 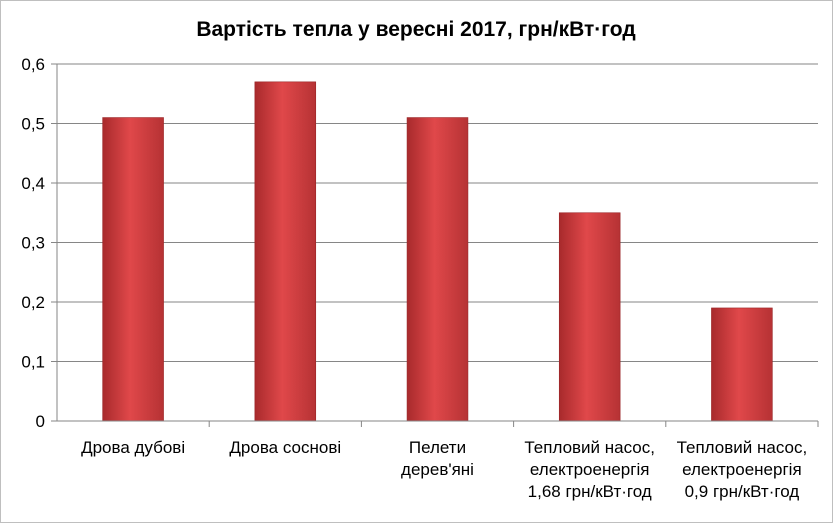 What do you see at coordinates (33, 243) in the screenshot?
I see `y-tick-label: 0,3` at bounding box center [33, 243].